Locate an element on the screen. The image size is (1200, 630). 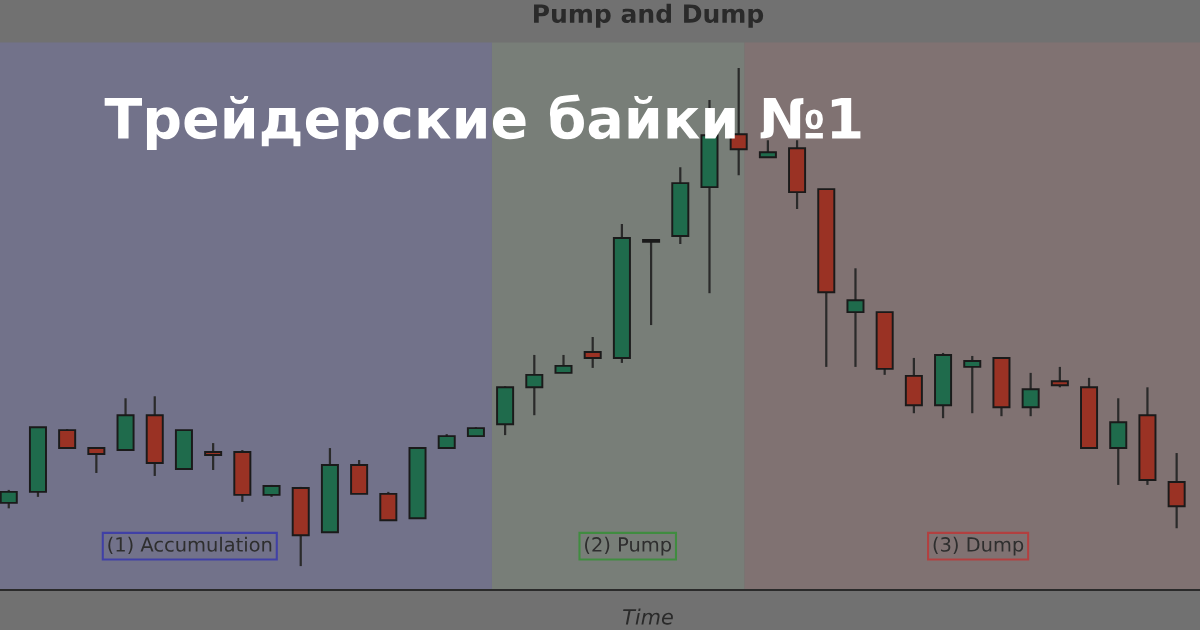
annotation: (2) Pump is located at coordinates (628, 546).